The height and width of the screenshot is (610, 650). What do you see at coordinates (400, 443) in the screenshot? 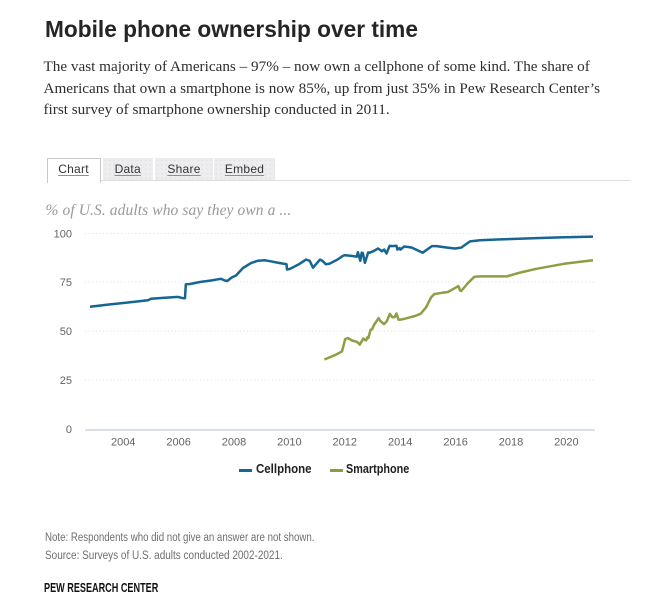
I see `svg-text: 2014` at bounding box center [400, 443].